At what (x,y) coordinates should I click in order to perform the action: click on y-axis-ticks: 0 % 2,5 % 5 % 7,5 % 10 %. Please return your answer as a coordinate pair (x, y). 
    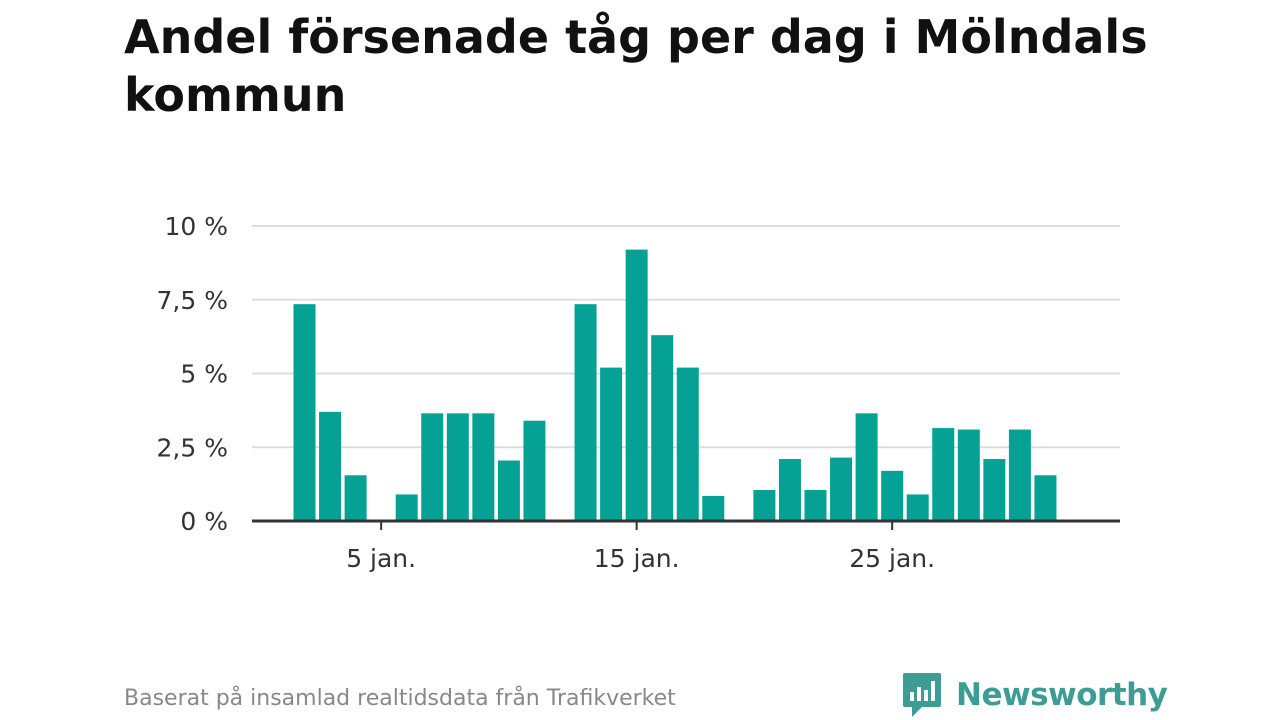
    Looking at the image, I should click on (192, 374).